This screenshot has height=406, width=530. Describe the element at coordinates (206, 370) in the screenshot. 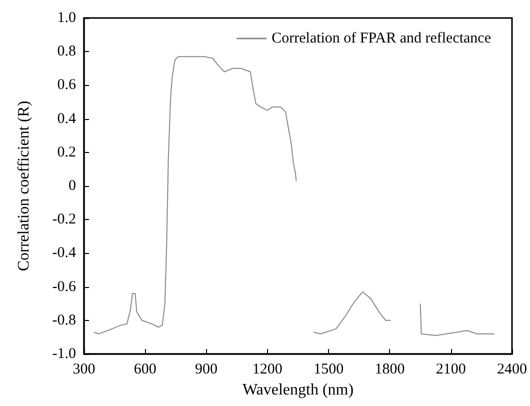

I see `x-tick-label: 900` at that location.